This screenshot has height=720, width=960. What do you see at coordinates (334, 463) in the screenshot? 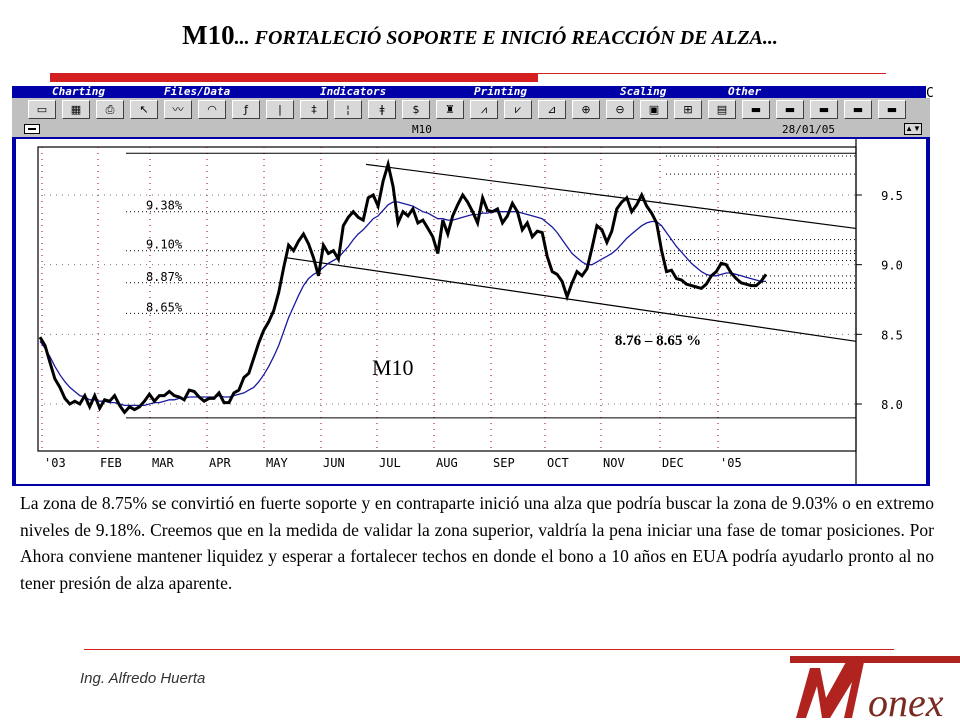
I see `x-tick-label: JUN` at bounding box center [334, 463].